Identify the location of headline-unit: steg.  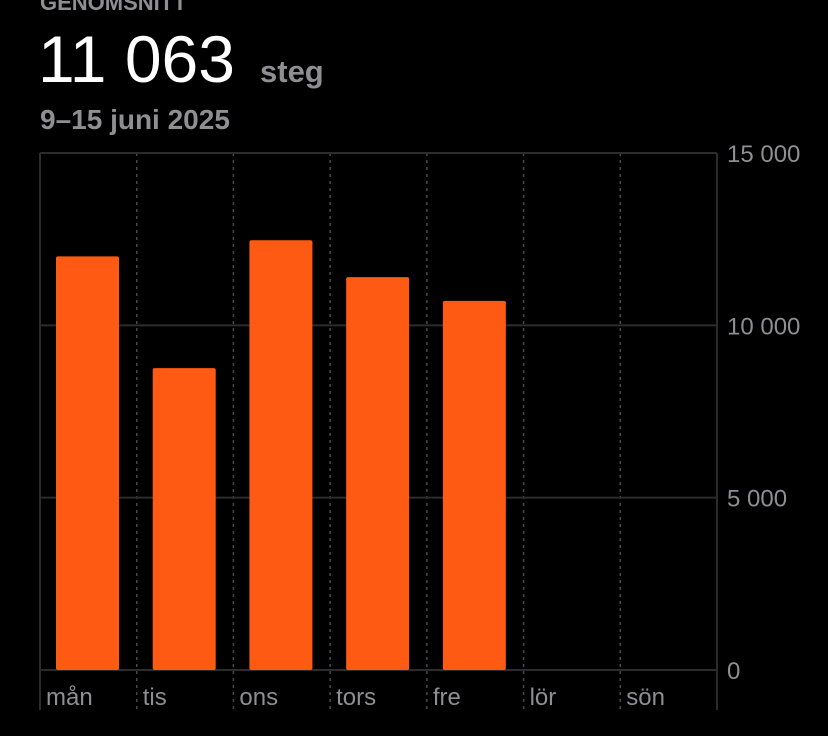
(292, 71).